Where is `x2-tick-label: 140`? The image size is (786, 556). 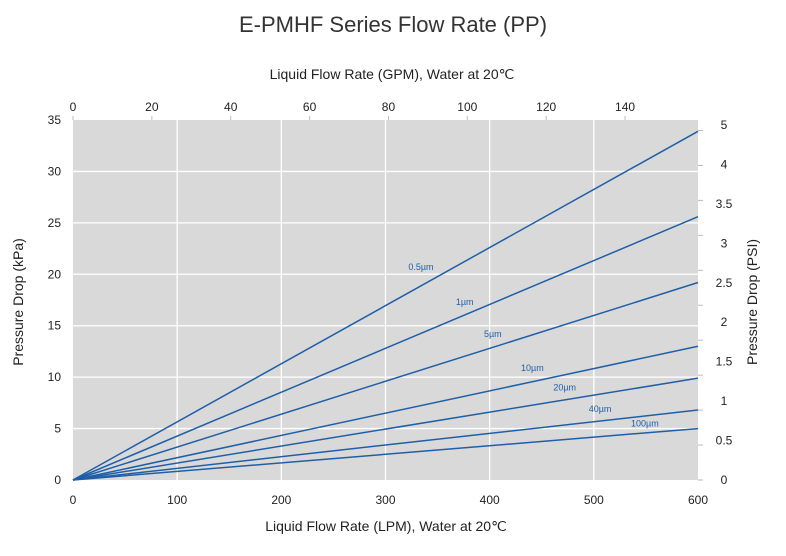
x2-tick-label: 140 is located at coordinates (625, 107).